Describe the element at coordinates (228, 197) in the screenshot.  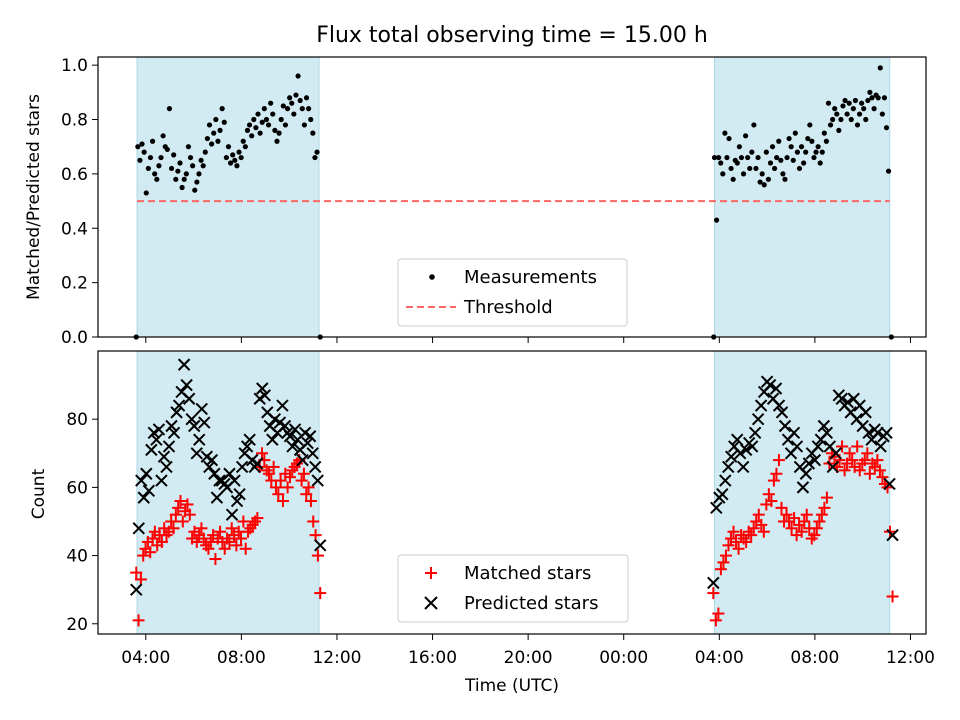
I see `observing-span` at that location.